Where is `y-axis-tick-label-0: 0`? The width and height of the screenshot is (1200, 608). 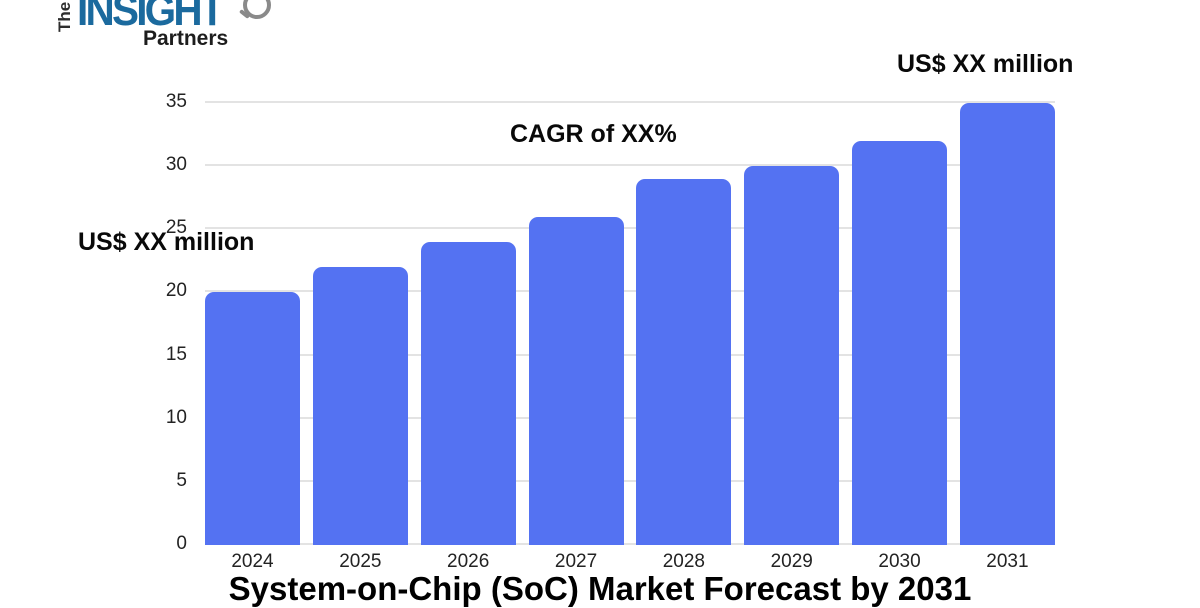 y-axis-tick-label-0: 0 is located at coordinates (181, 543).